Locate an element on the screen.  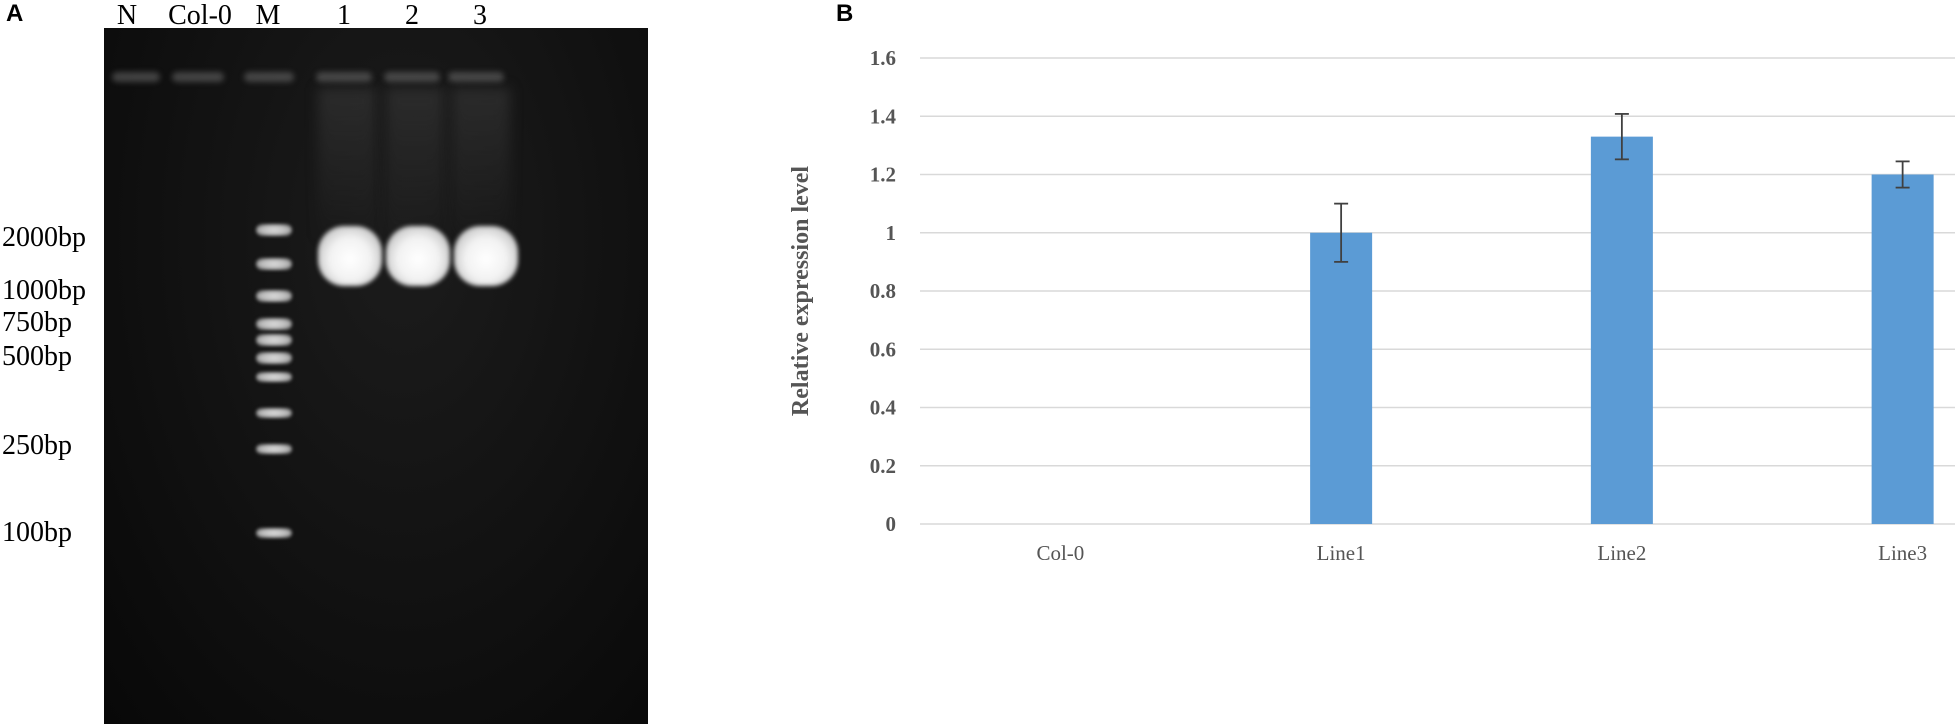
lane-label-col0: Col-0 is located at coordinates (200, 15).